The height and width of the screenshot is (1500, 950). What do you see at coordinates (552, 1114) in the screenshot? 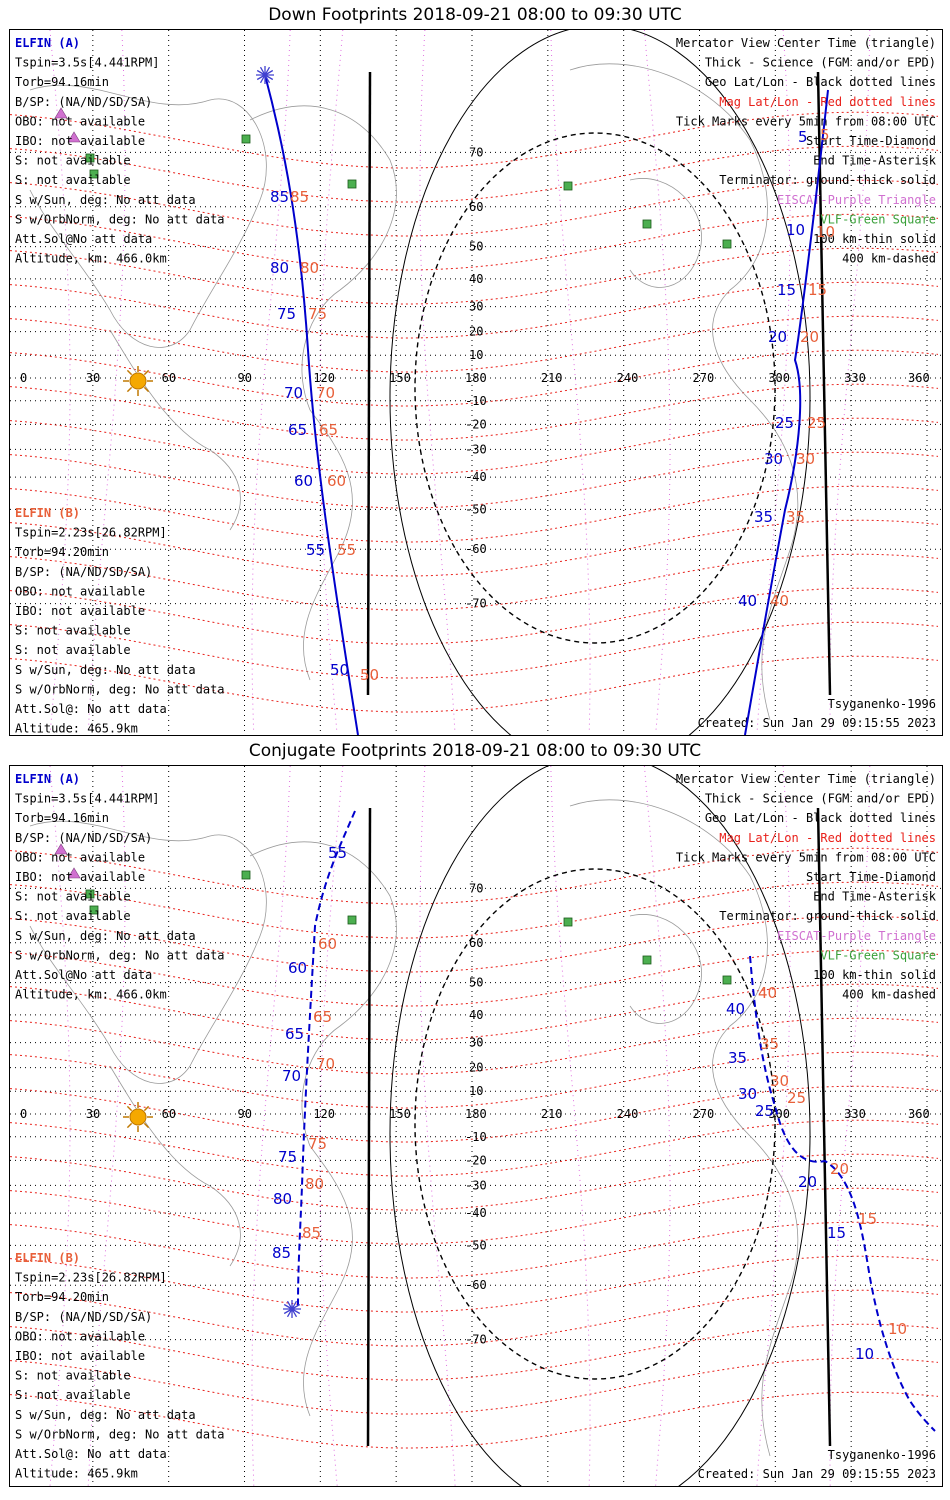
I see `lon-tick-label: 210` at bounding box center [552, 1114].